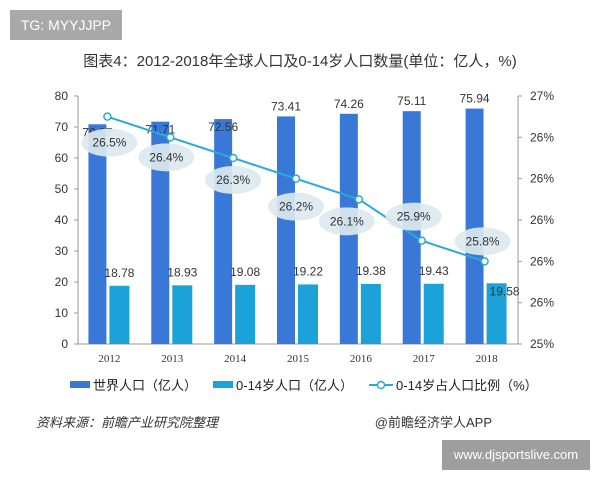 The width and height of the screenshot is (600, 480). I want to click on x-tick-label: 2017, so click(424, 359).